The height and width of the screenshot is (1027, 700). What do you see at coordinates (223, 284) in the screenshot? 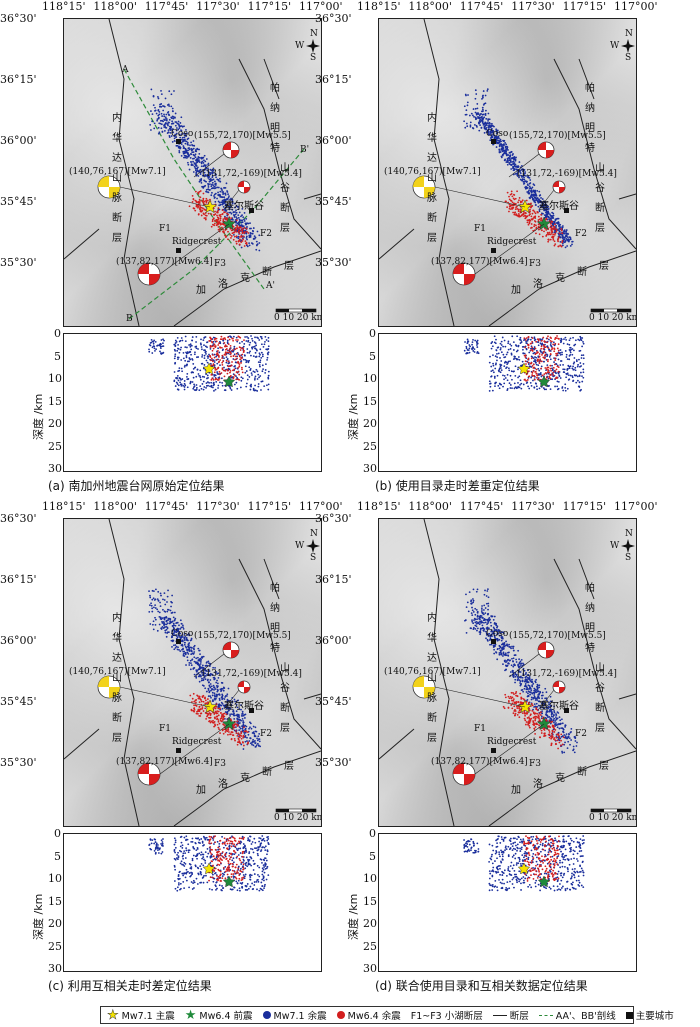
I see `fault-name-bottom: 洛` at bounding box center [223, 284].